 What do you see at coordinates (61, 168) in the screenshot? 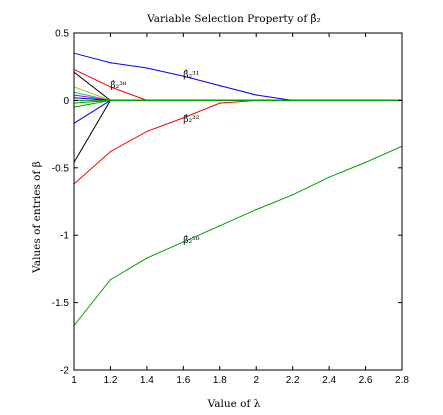
I see `y-tick-label: -0.5` at bounding box center [61, 168].